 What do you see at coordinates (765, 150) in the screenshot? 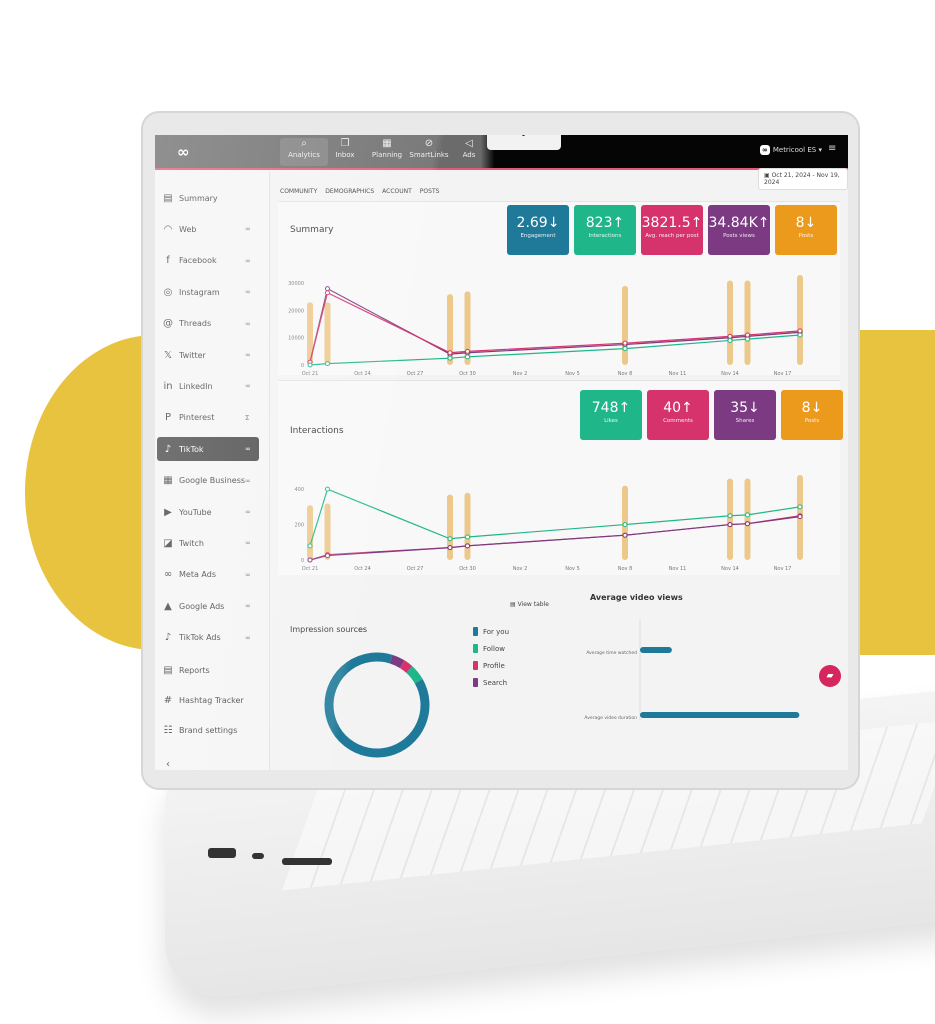
I see `account-avatar: ∞` at bounding box center [765, 150].